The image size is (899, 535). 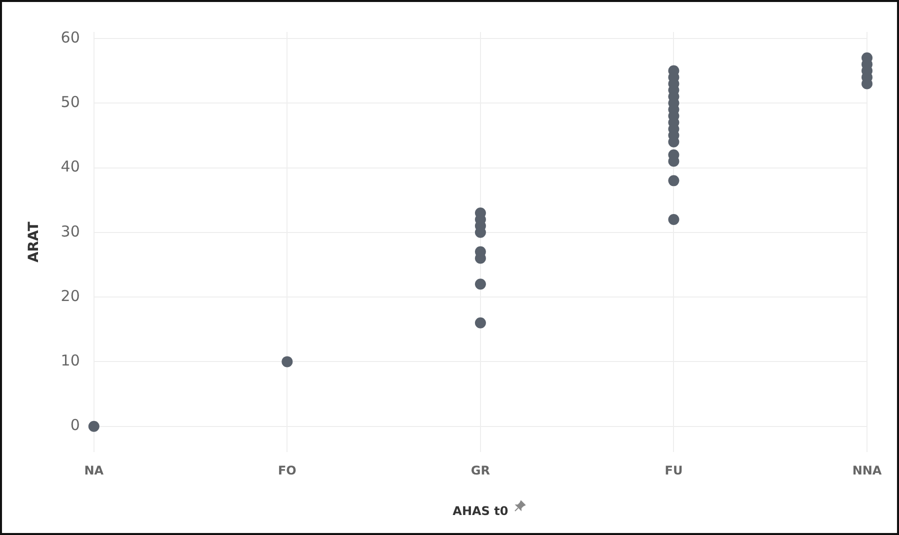 I want to click on y-tick-label: 50, so click(x=70, y=102).